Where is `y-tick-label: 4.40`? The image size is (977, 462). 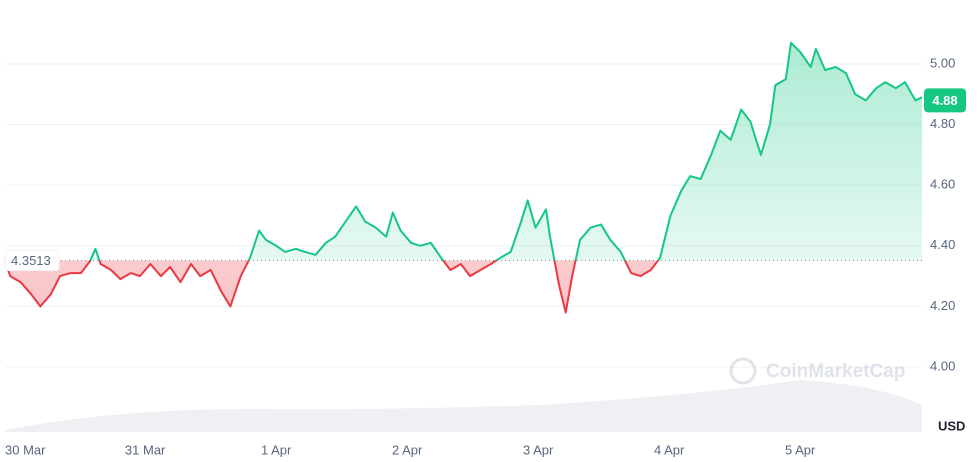
y-tick-label: 4.40 is located at coordinates (942, 244).